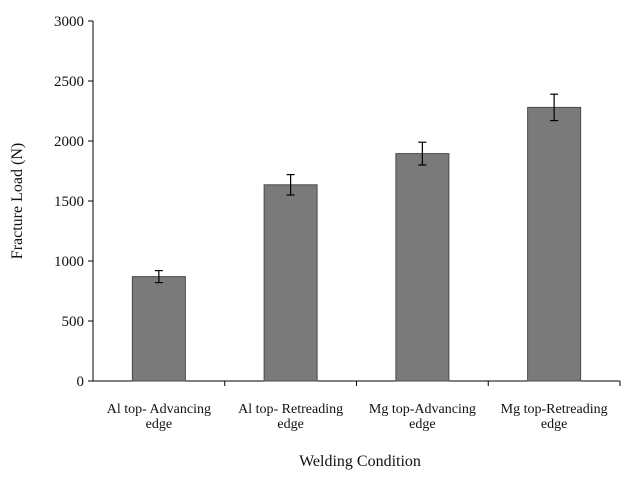  I want to click on y-tick-label: 3000, so click(69, 22).